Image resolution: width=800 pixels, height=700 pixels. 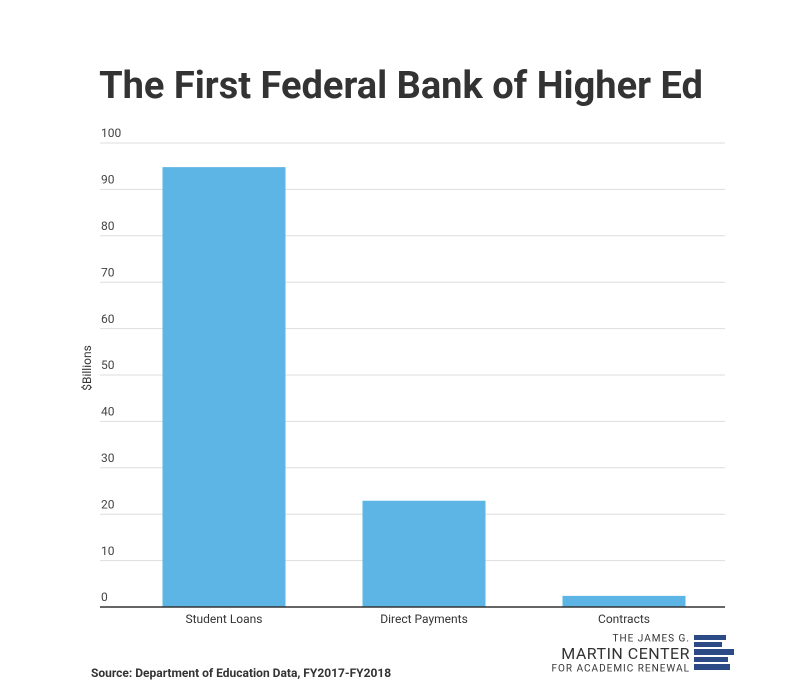 I want to click on logo-line: FOR ACADEMIC RENEWAL, so click(x=621, y=669).